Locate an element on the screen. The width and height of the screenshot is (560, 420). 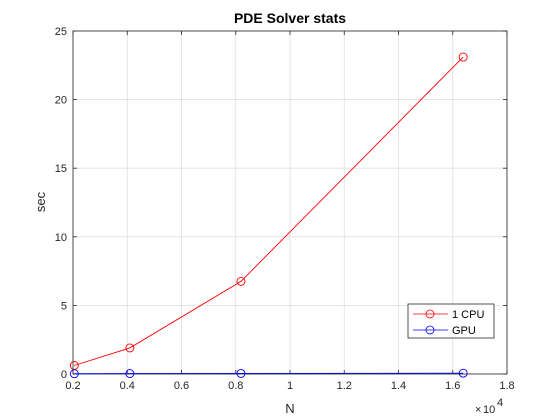
x-axis-label: N is located at coordinates (289, 408).